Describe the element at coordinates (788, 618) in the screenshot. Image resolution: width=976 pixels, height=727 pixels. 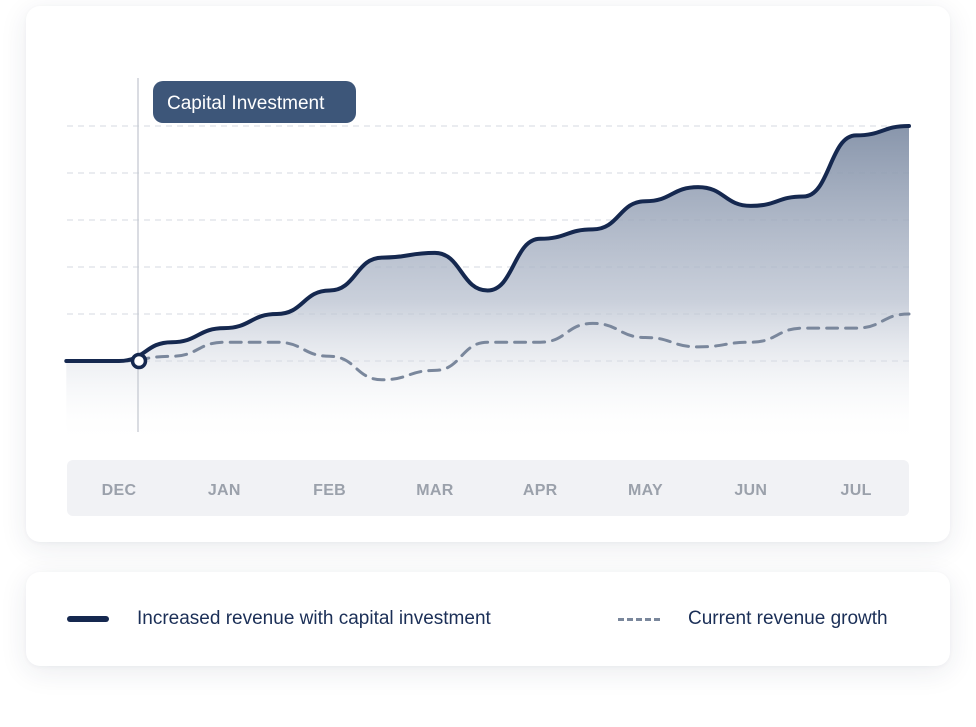
I see `legend-label-current: Current revenue growth` at that location.